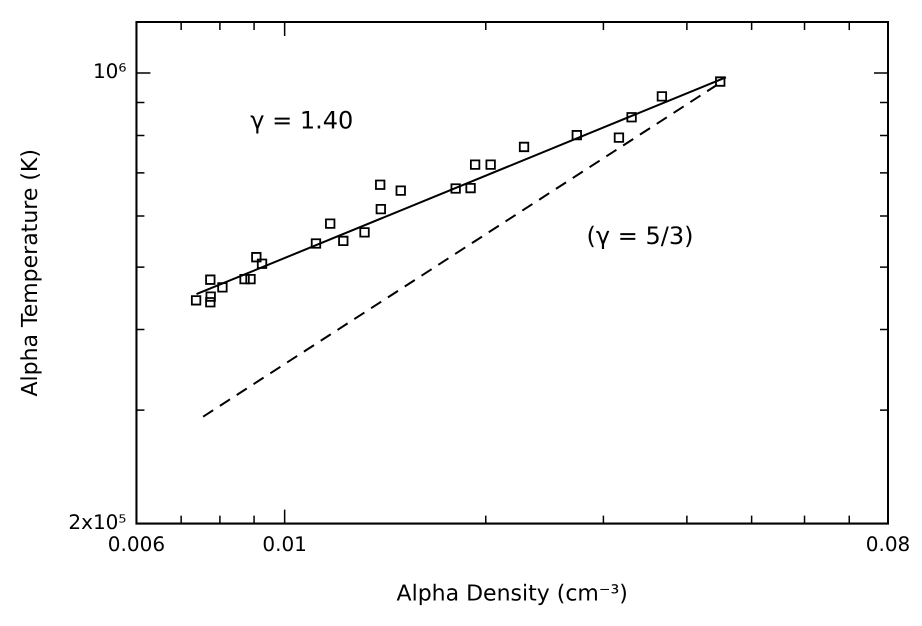  Describe the element at coordinates (30, 273) in the screenshot. I see `y-axis-title: Alpha Temperature (K)` at that location.